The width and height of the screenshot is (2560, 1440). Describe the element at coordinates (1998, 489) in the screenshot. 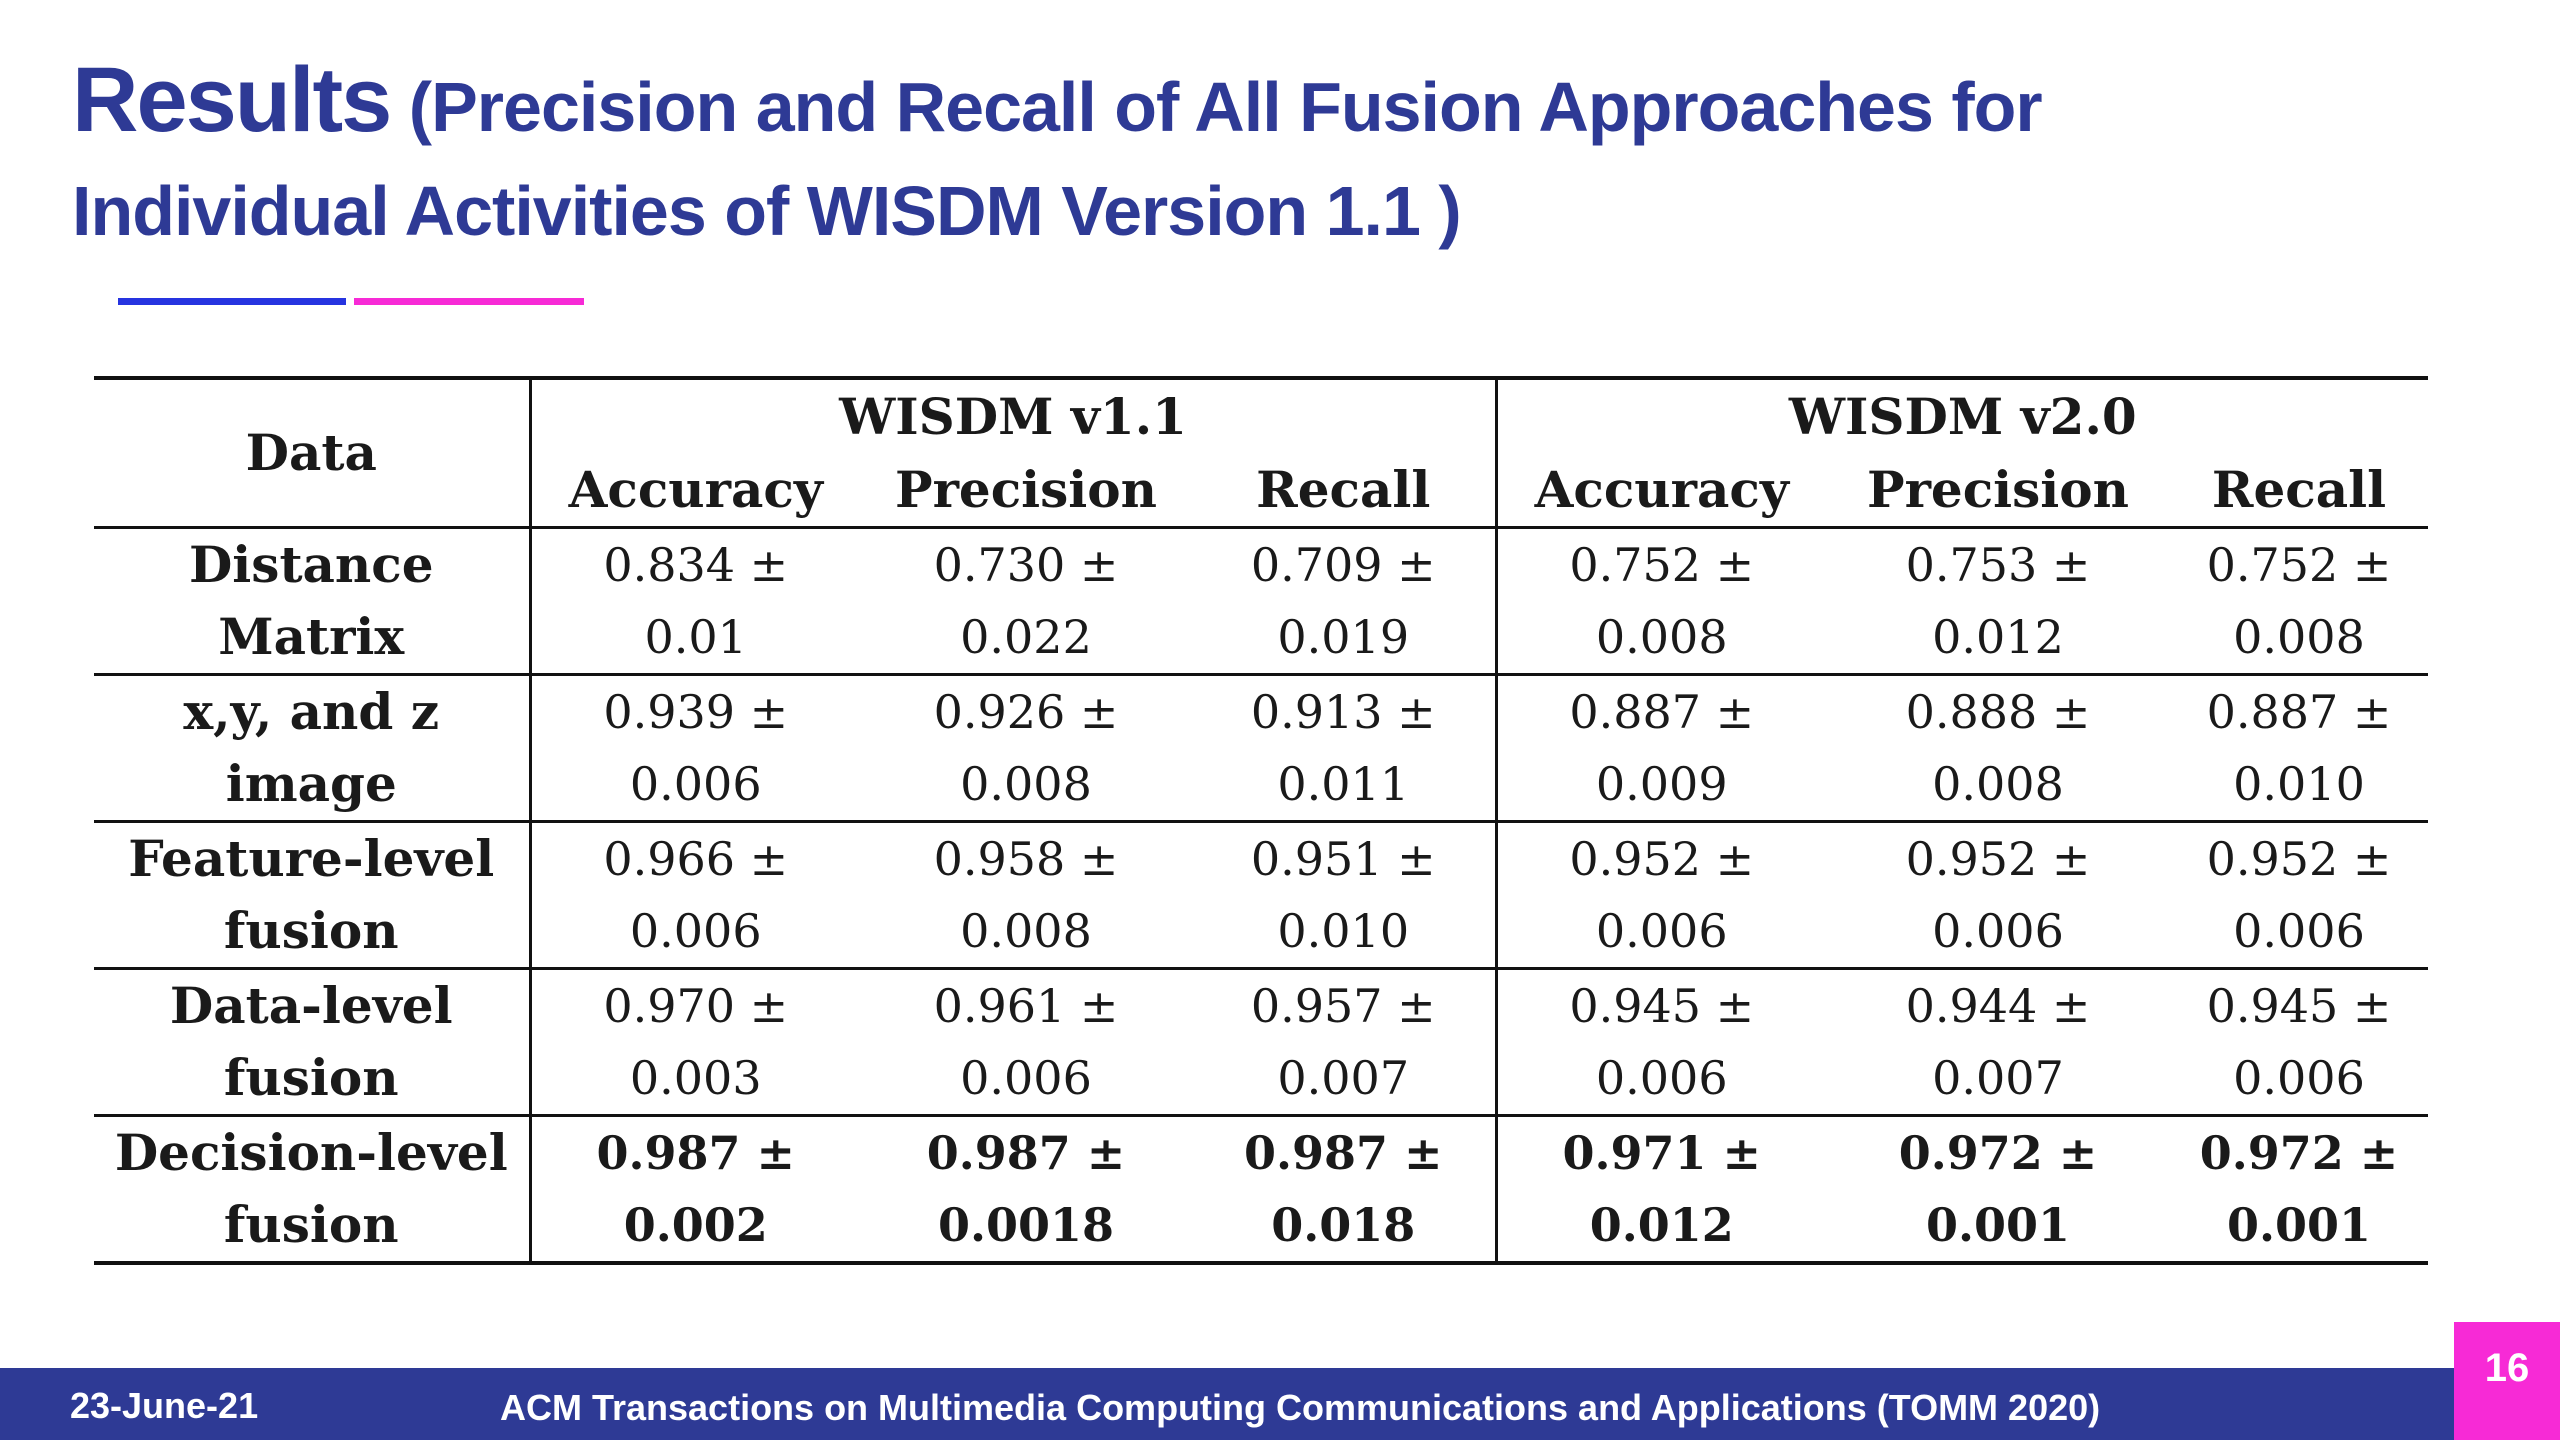

I see `header-col-precision-v2: Precision` at that location.